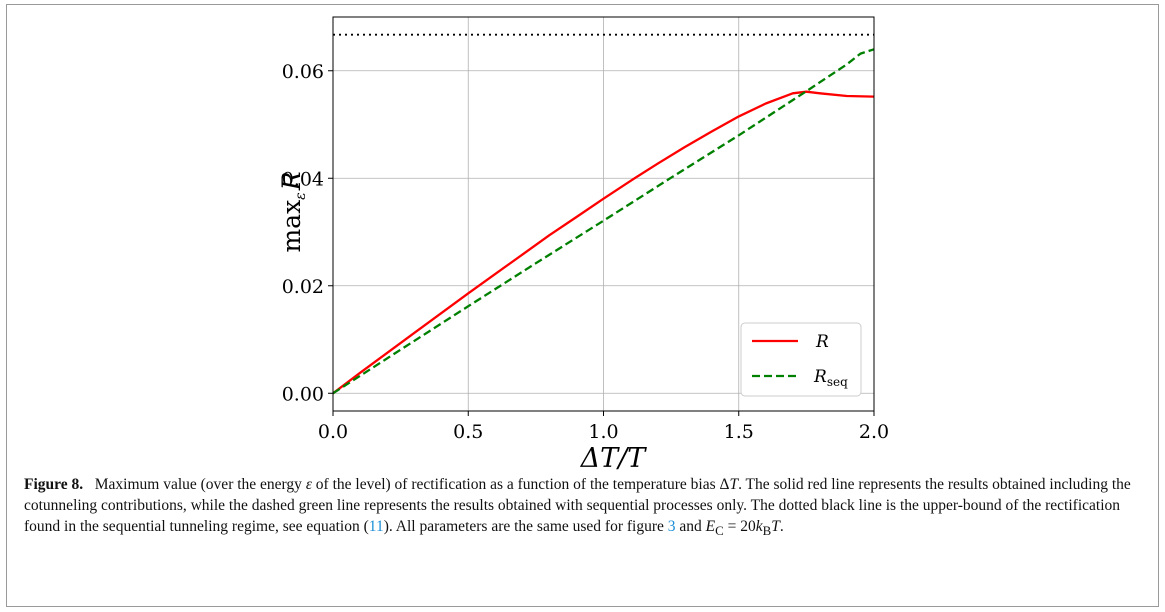 The image size is (1165, 612). I want to click on y-tick-label: 0.02, so click(303, 287).